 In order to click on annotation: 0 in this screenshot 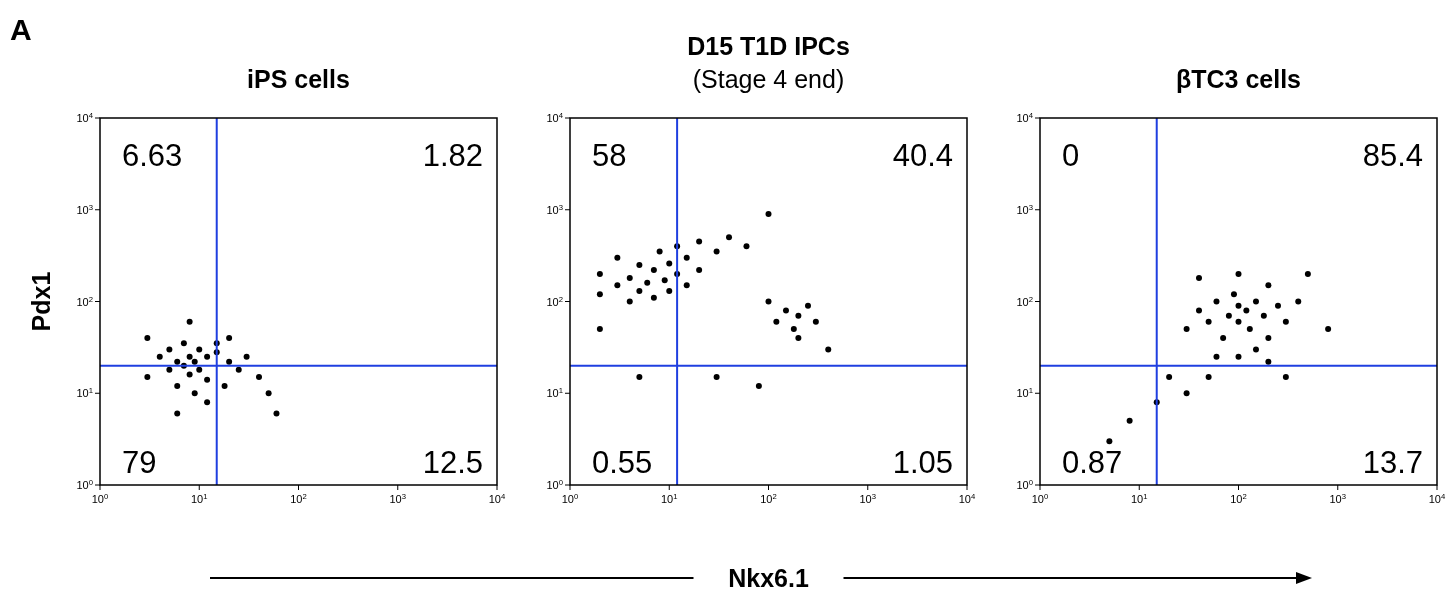, I will do `click(1071, 155)`.